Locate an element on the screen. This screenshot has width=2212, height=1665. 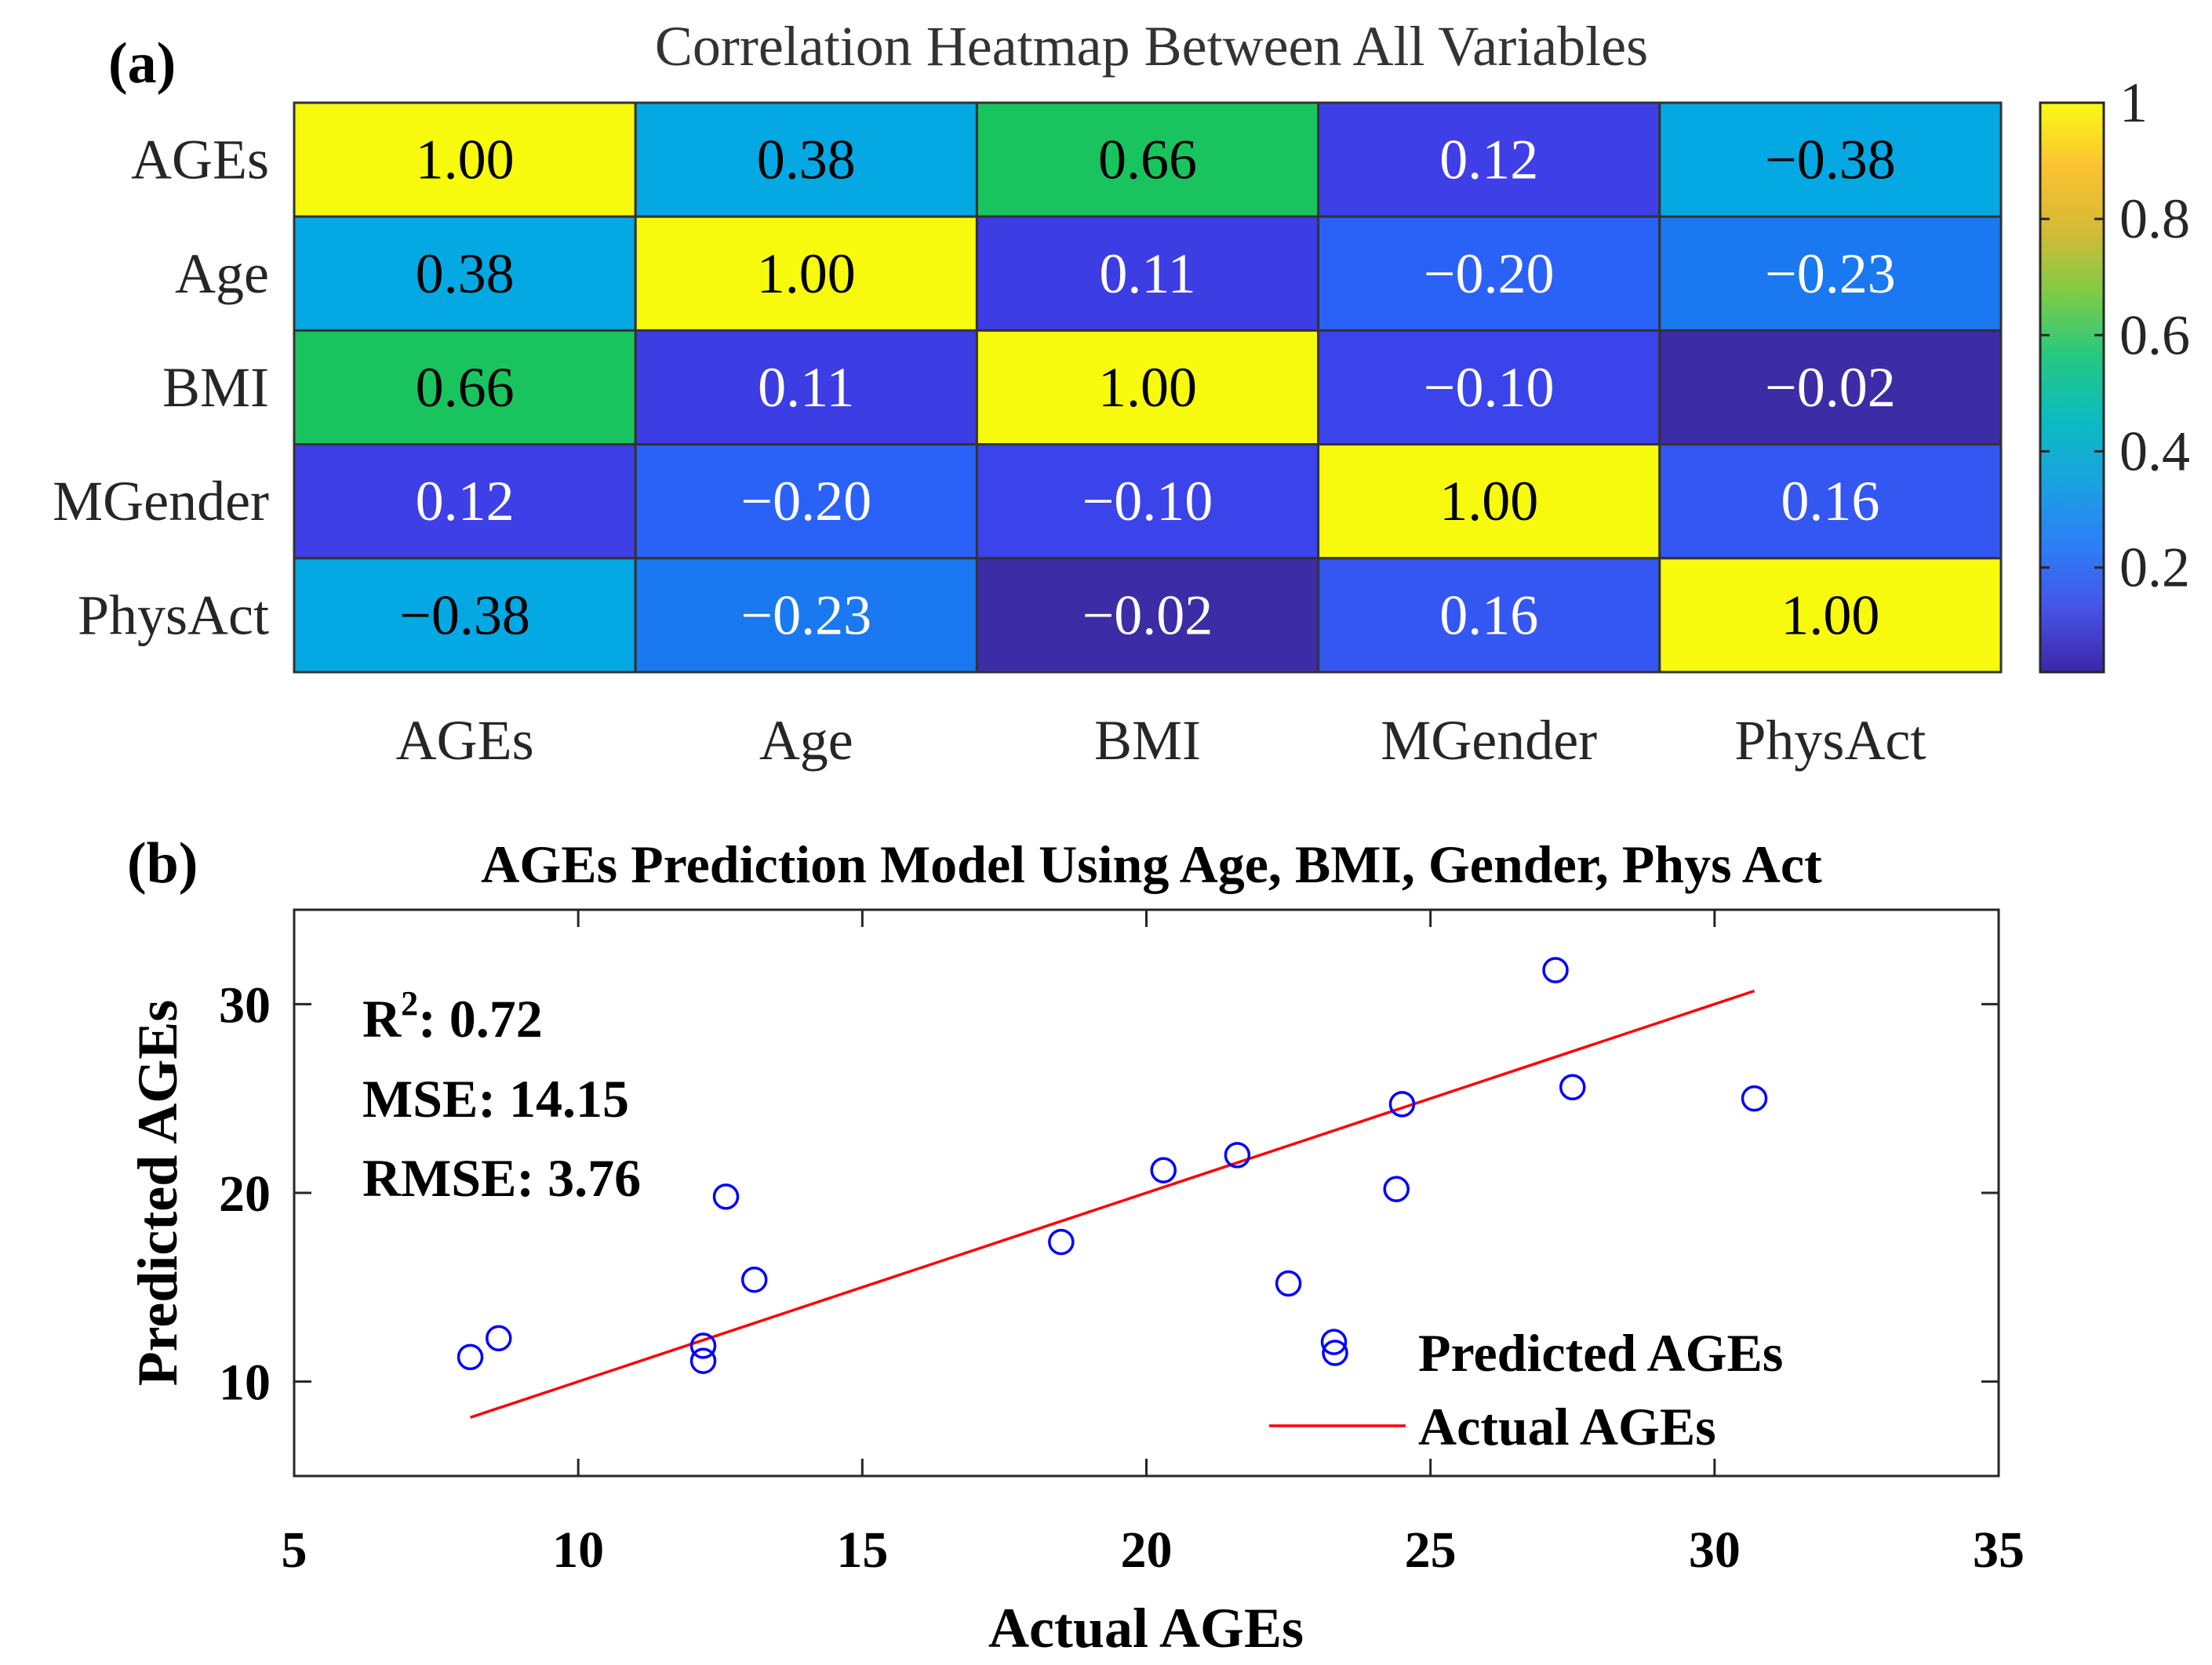
heatmap-cell-AGEs-Age is located at coordinates (806, 159).